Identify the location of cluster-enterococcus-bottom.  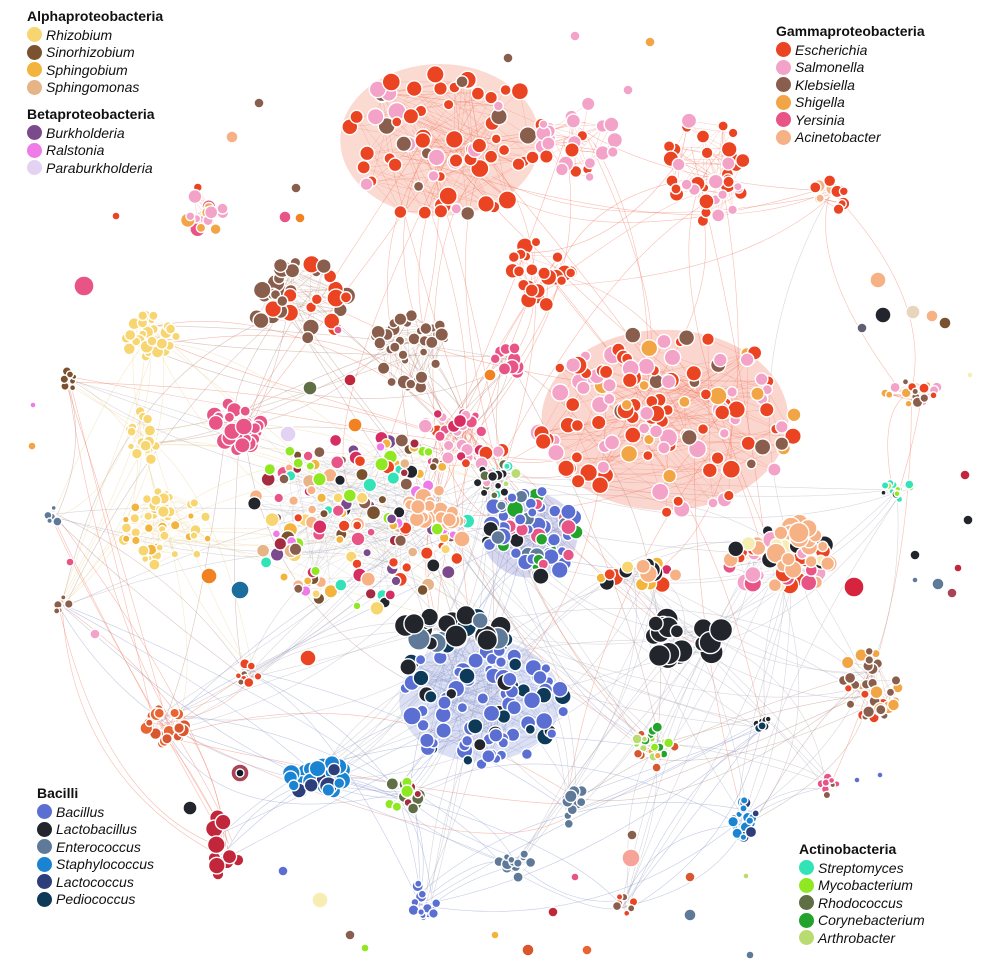
(515, 866).